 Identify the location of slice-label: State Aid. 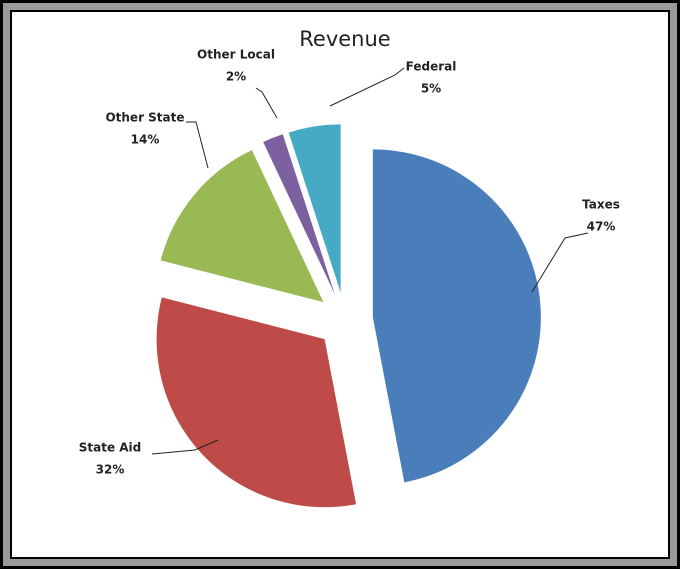
(110, 448).